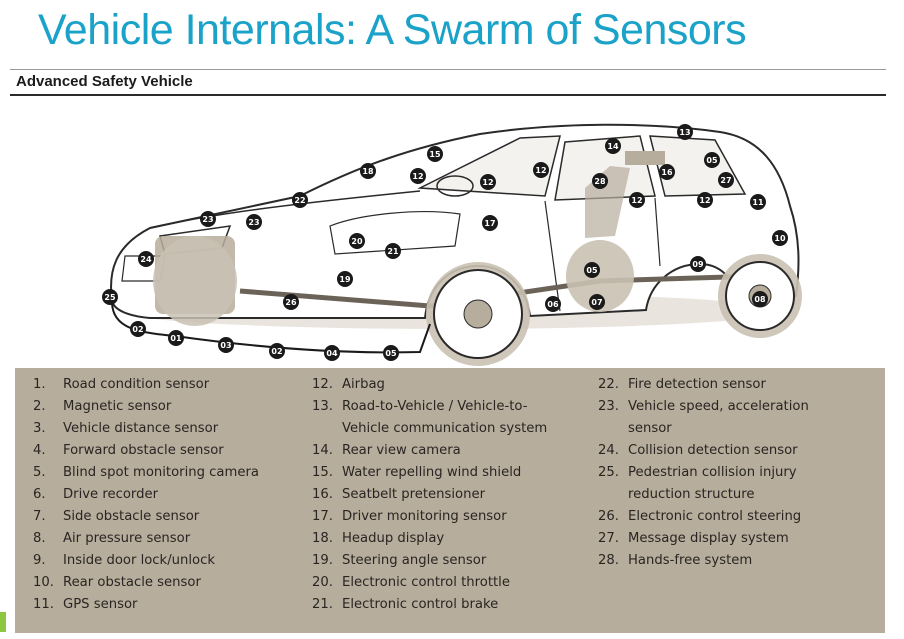 The width and height of the screenshot is (904, 639). I want to click on legend-item: 2. Magnetic sensor, so click(168, 407).